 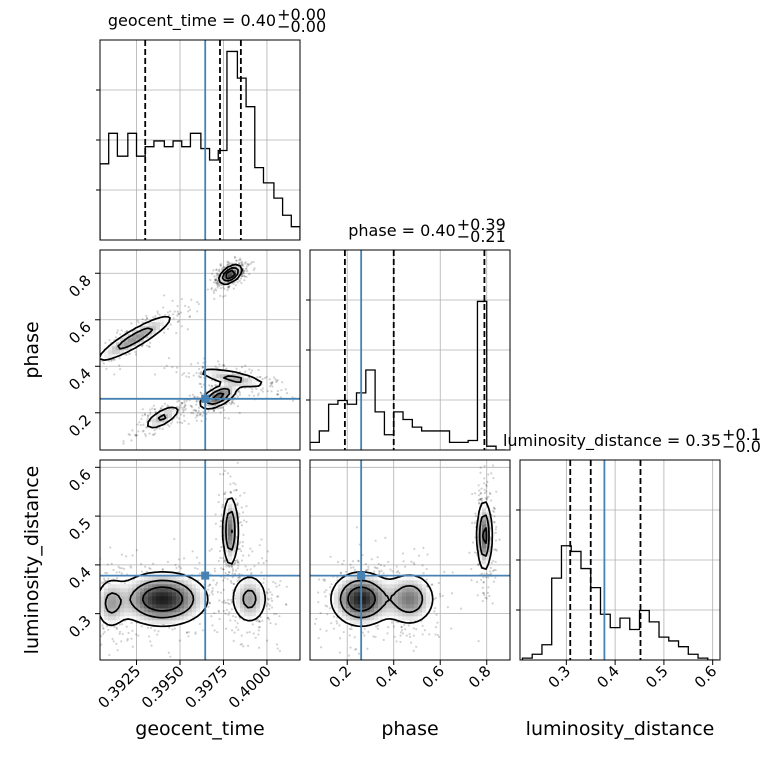 I want to click on xaxis-label-luminosity_distance: luminosity_distance, so click(x=620, y=729).